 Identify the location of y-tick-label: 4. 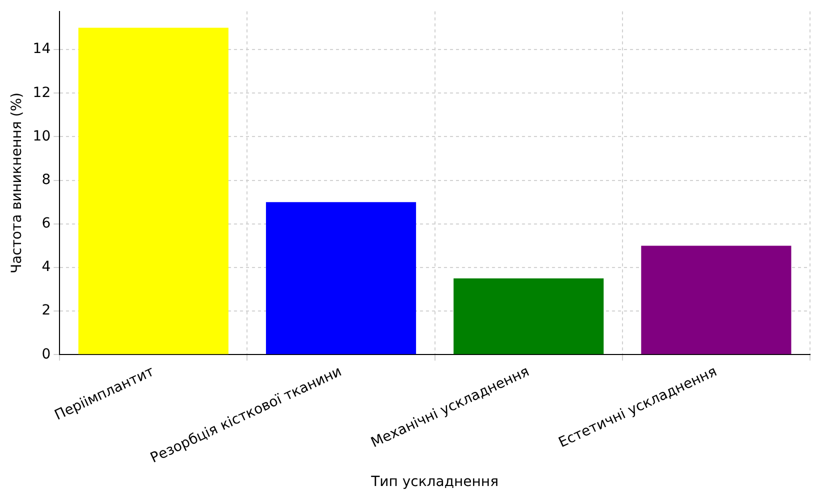
(46, 267).